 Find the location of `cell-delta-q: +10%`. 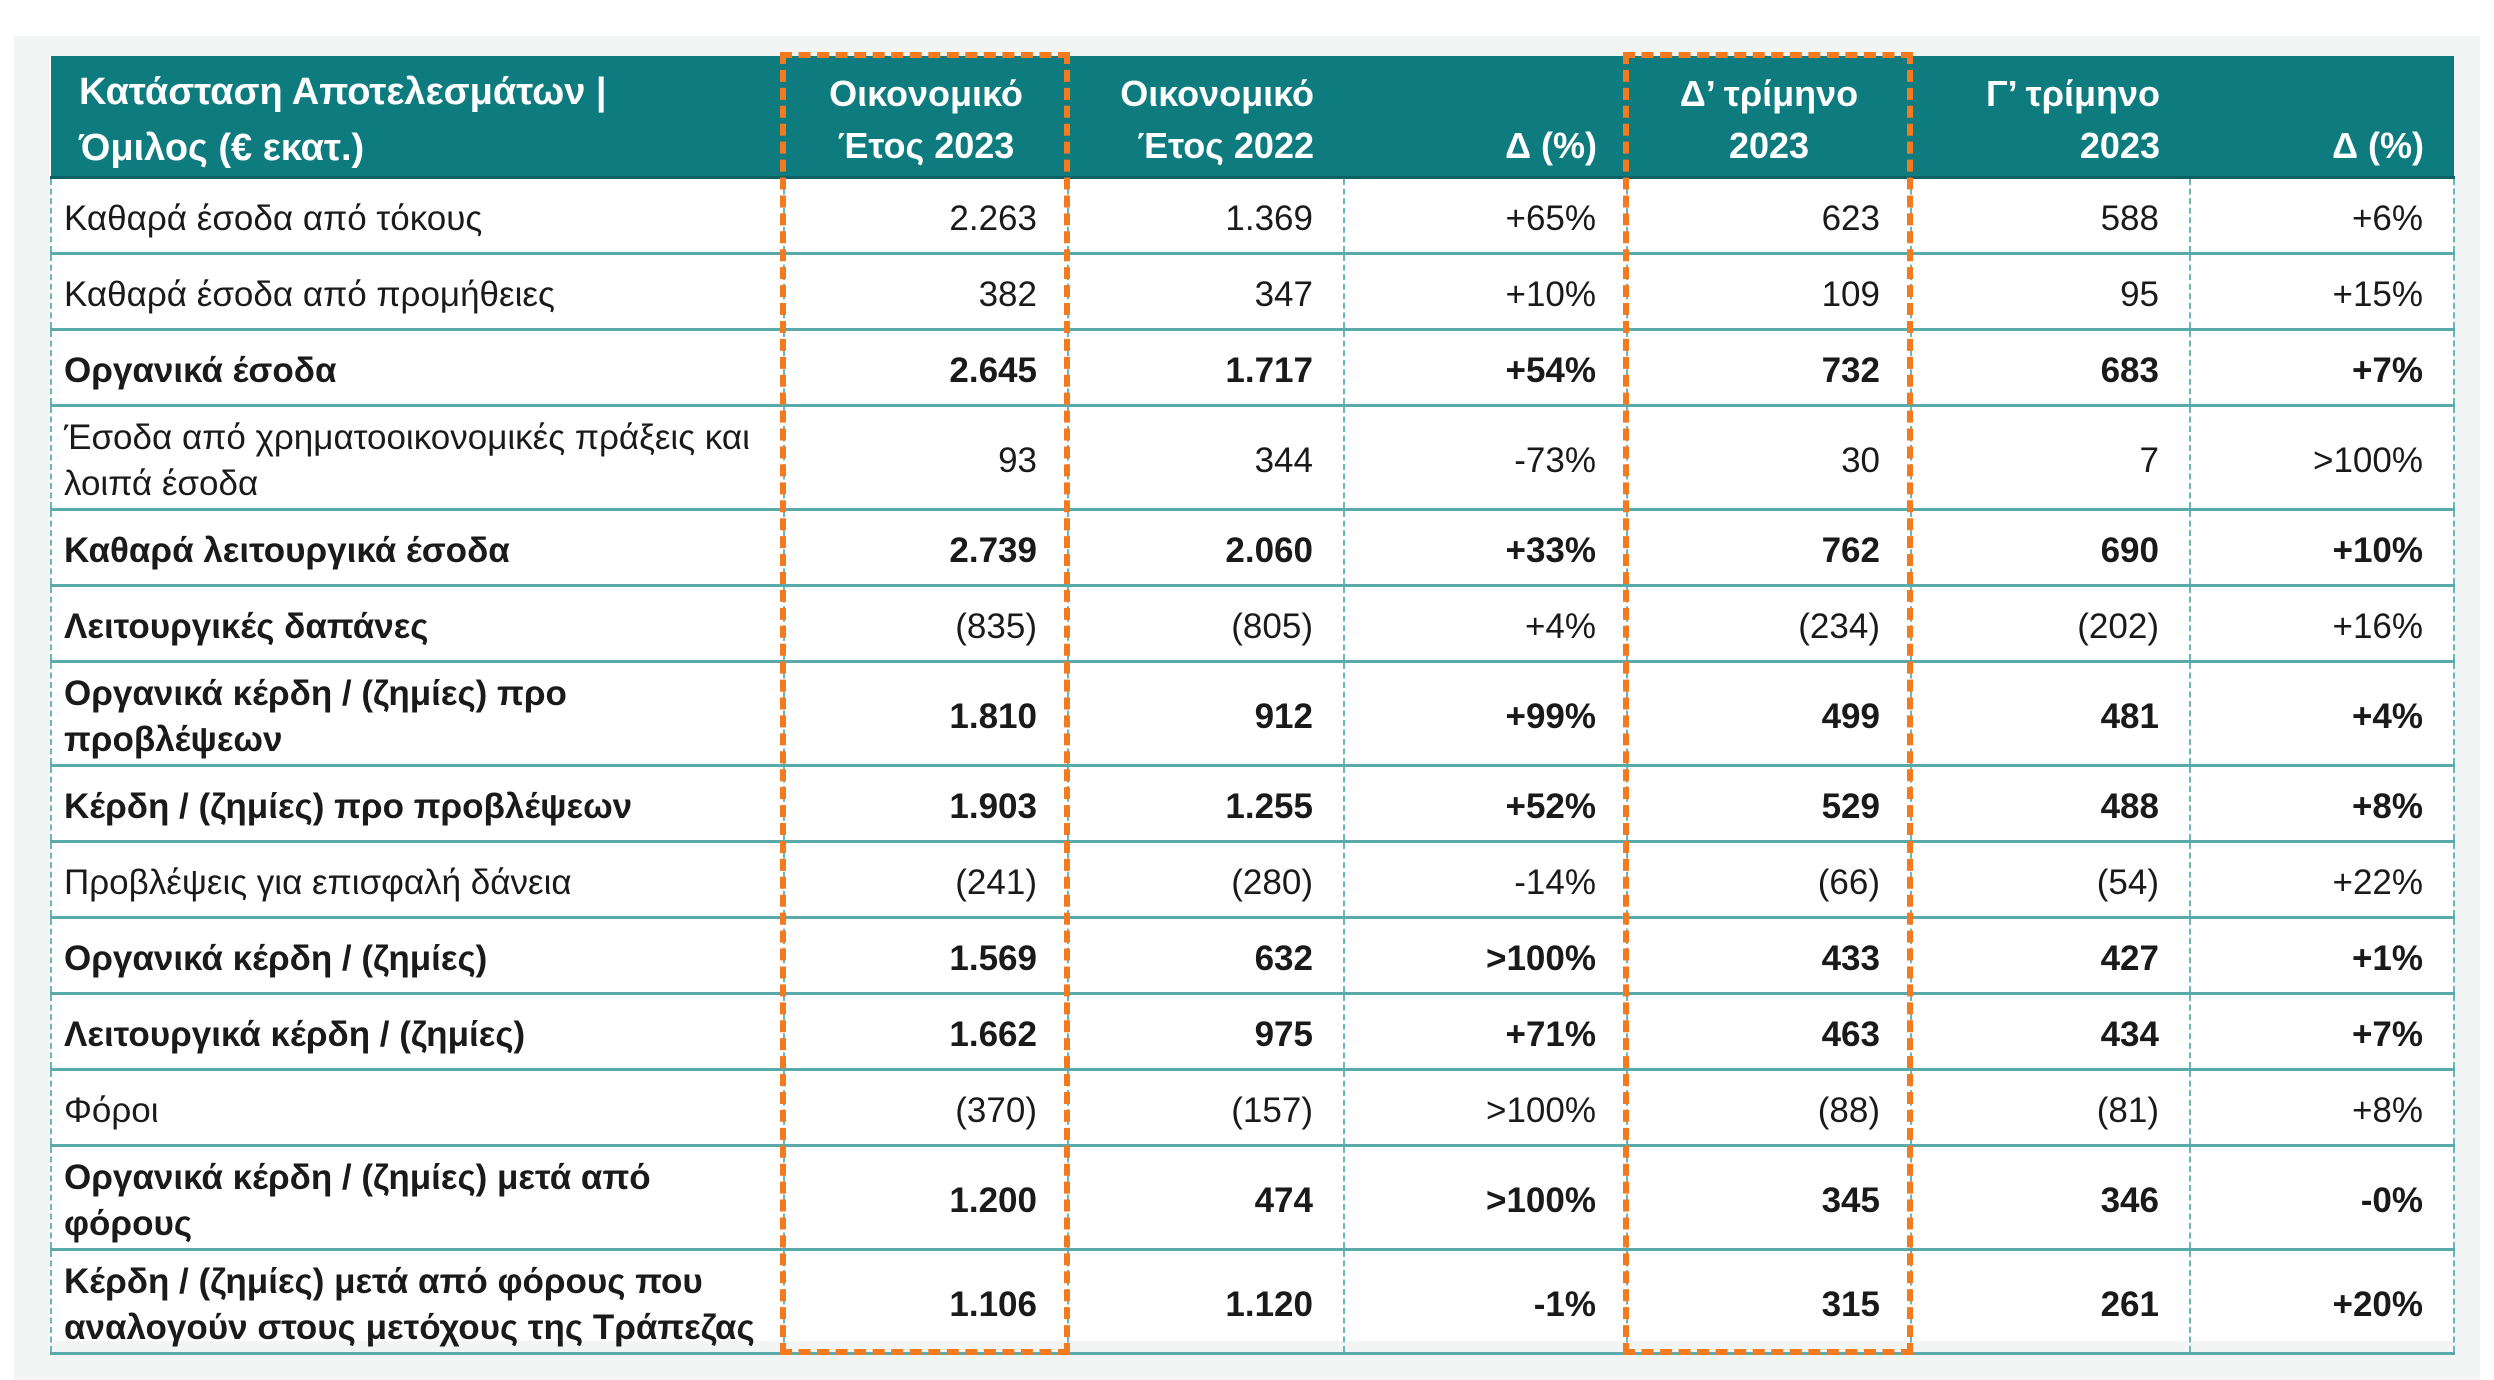

cell-delta-q: +10% is located at coordinates (2322, 548).